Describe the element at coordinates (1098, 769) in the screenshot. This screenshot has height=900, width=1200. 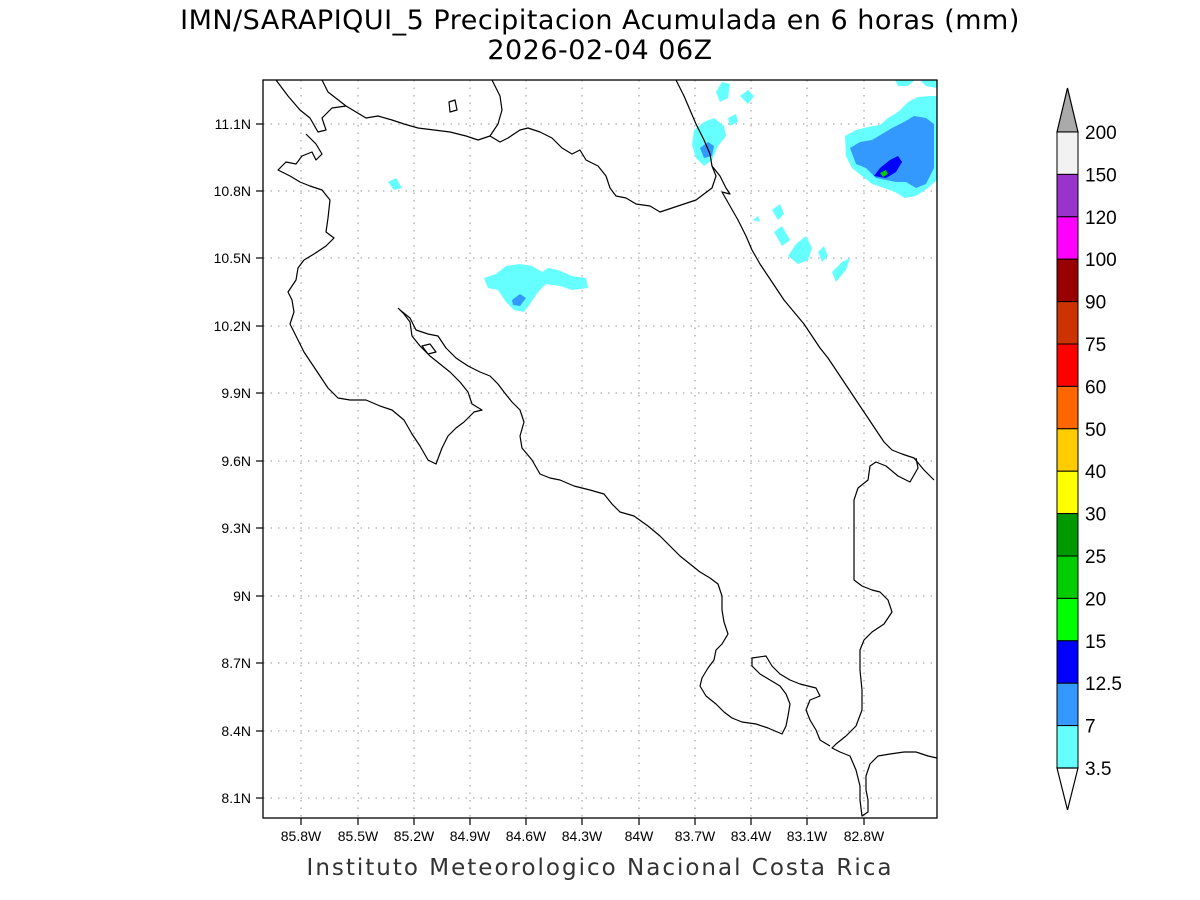
I see `colorbar-label: 3.5` at that location.